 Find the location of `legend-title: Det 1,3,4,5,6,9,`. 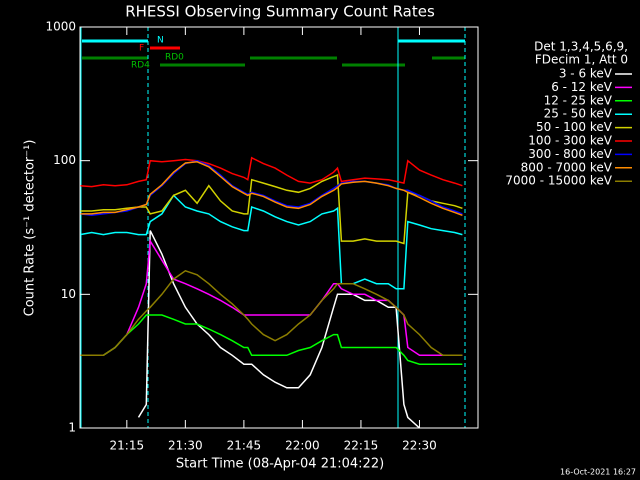

legend-title: Det 1,3,4,5,6,9, is located at coordinates (581, 47).